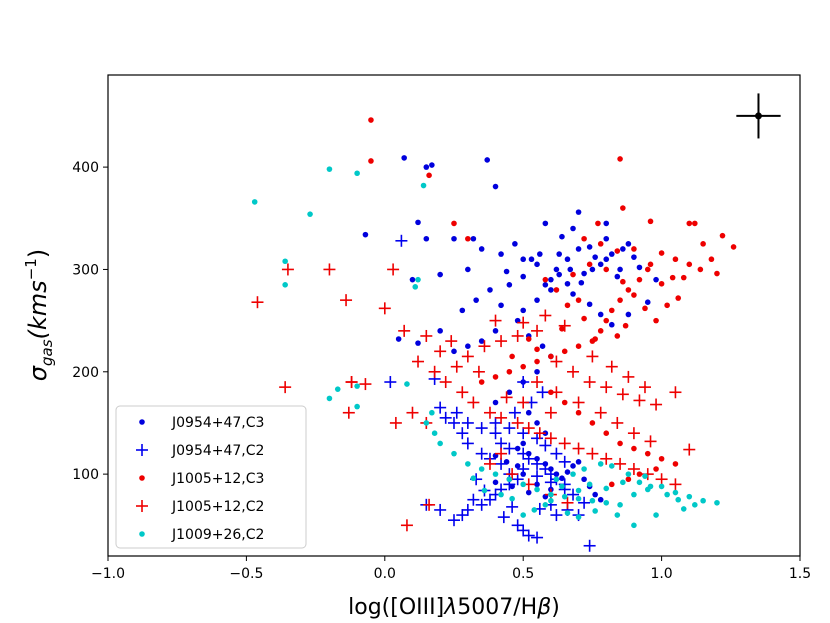 The image size is (830, 623). Describe the element at coordinates (217, 507) in the screenshot. I see `legend-label-j1005-c2: J1005+12,C2` at that location.